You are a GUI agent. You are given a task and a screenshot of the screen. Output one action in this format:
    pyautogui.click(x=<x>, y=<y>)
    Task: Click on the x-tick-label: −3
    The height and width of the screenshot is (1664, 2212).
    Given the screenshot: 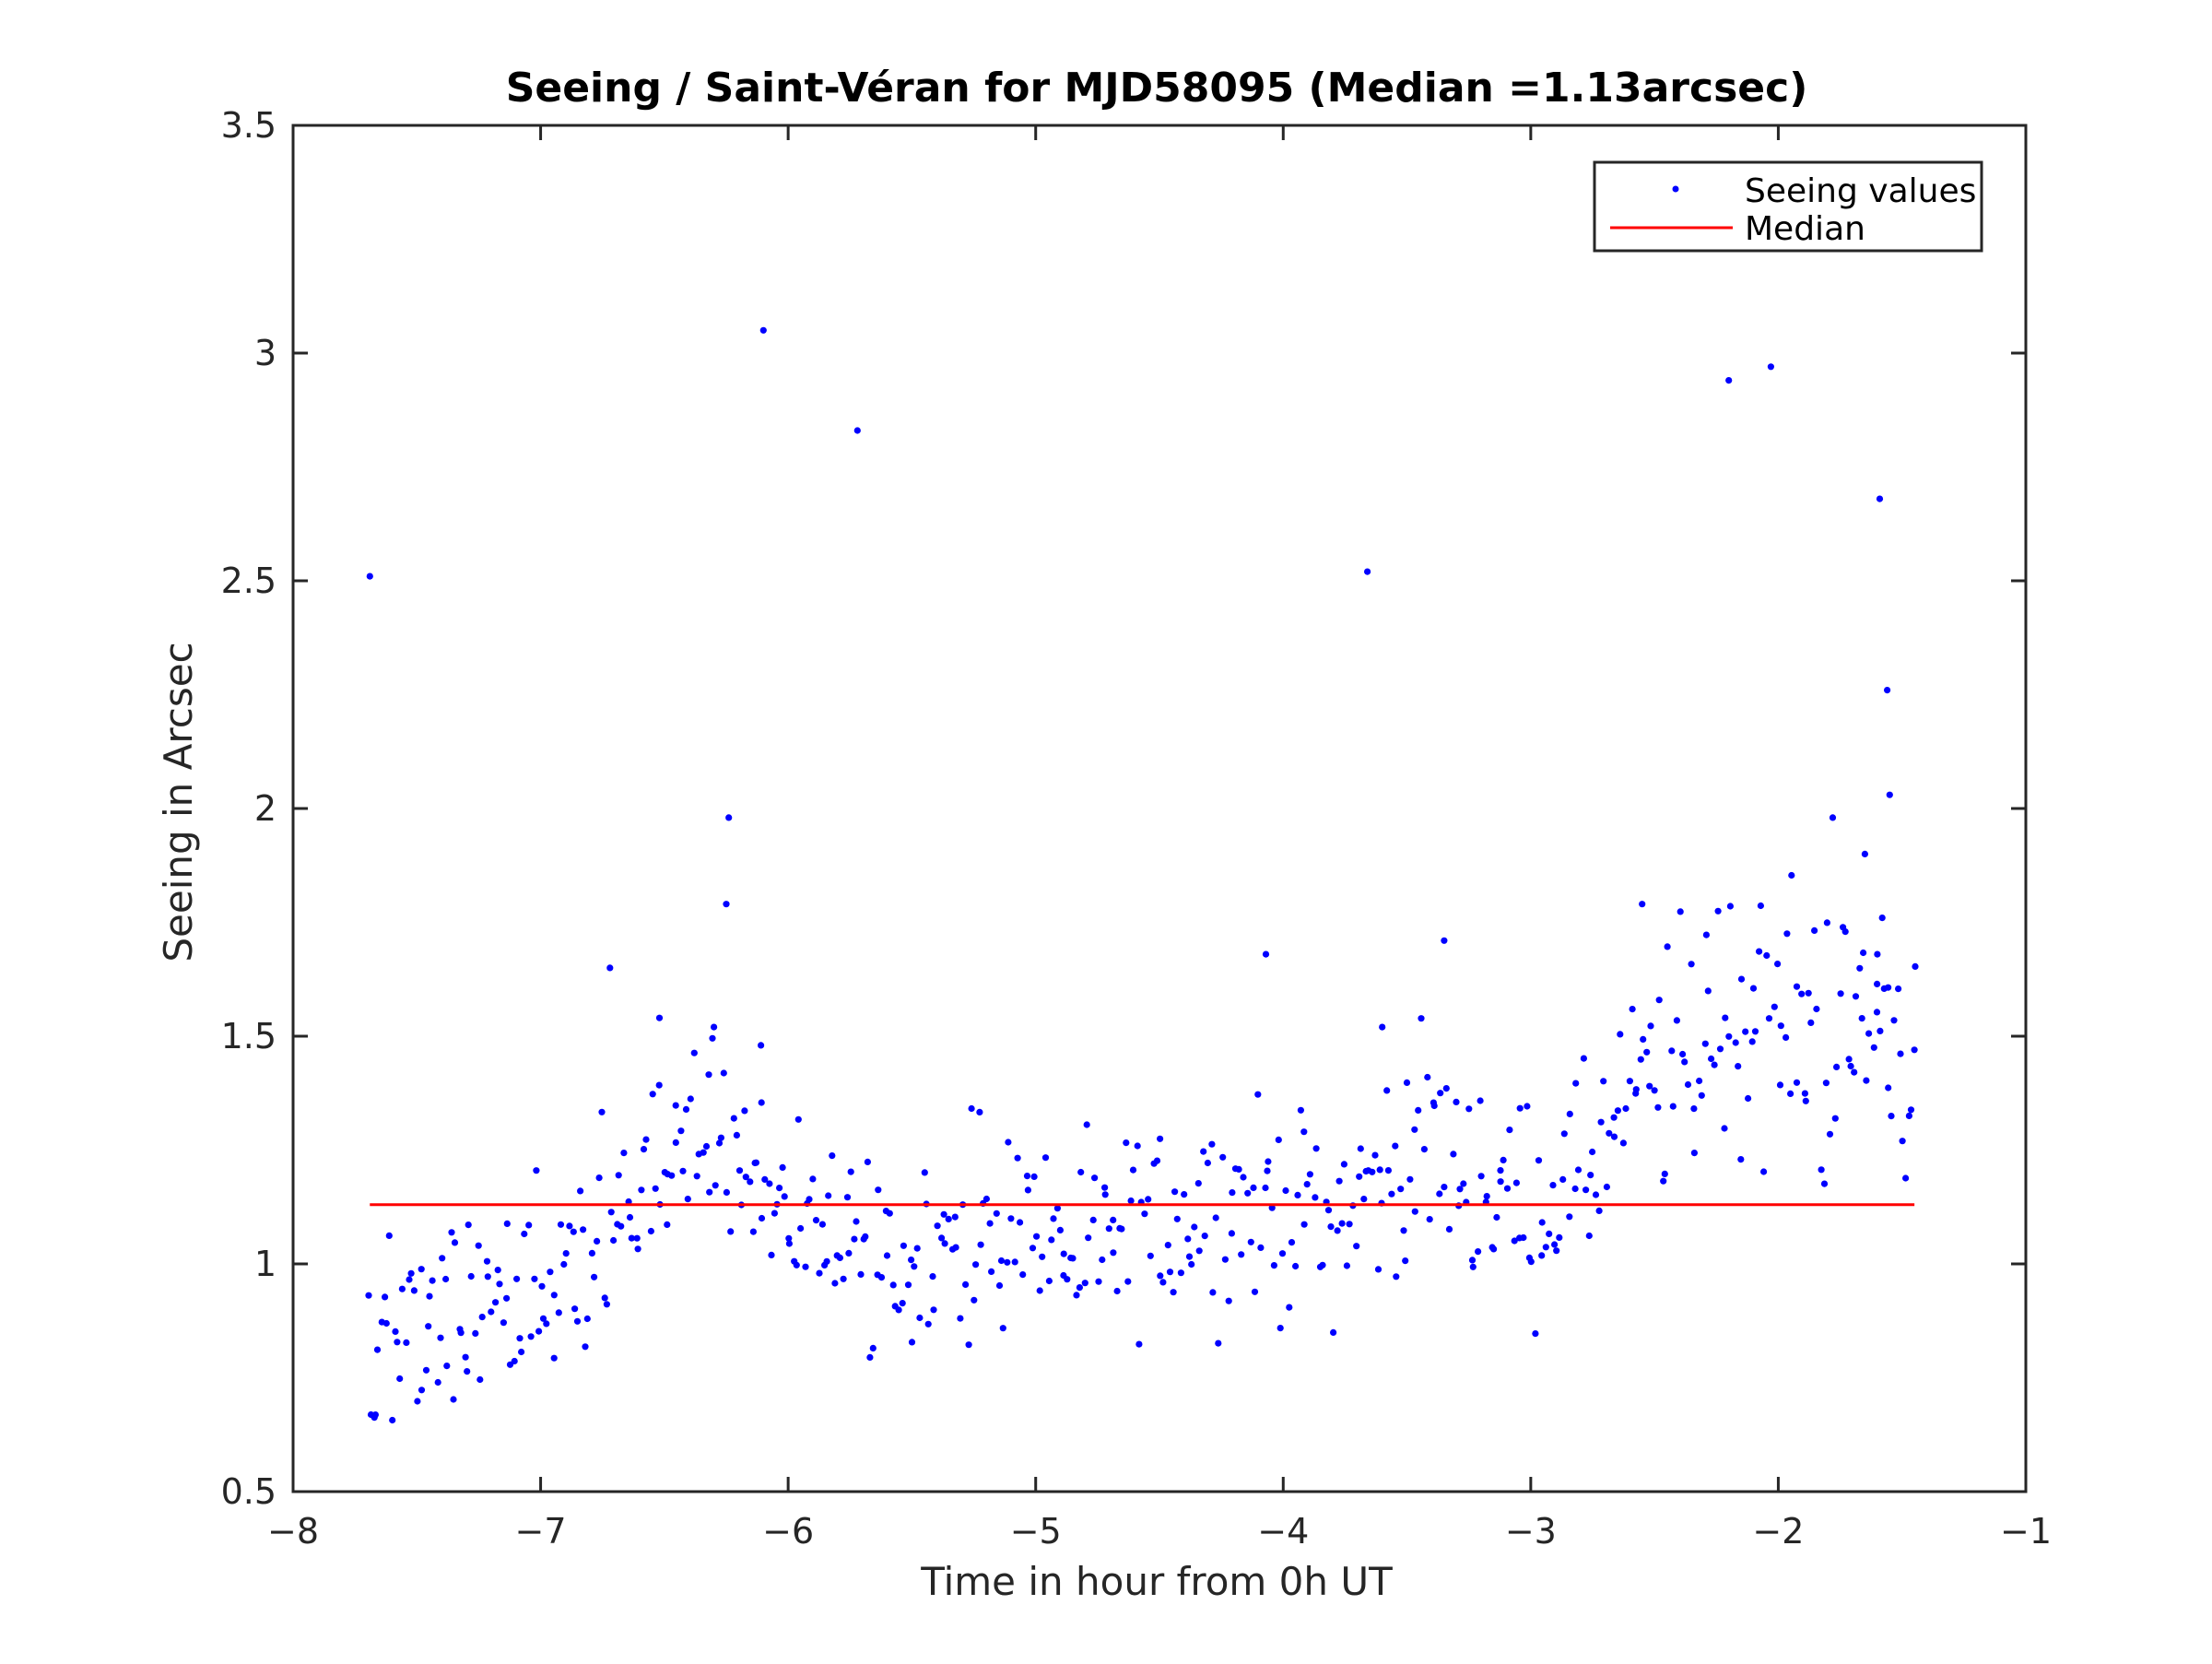 What is the action you would take?
    pyautogui.click(x=1531, y=1531)
    